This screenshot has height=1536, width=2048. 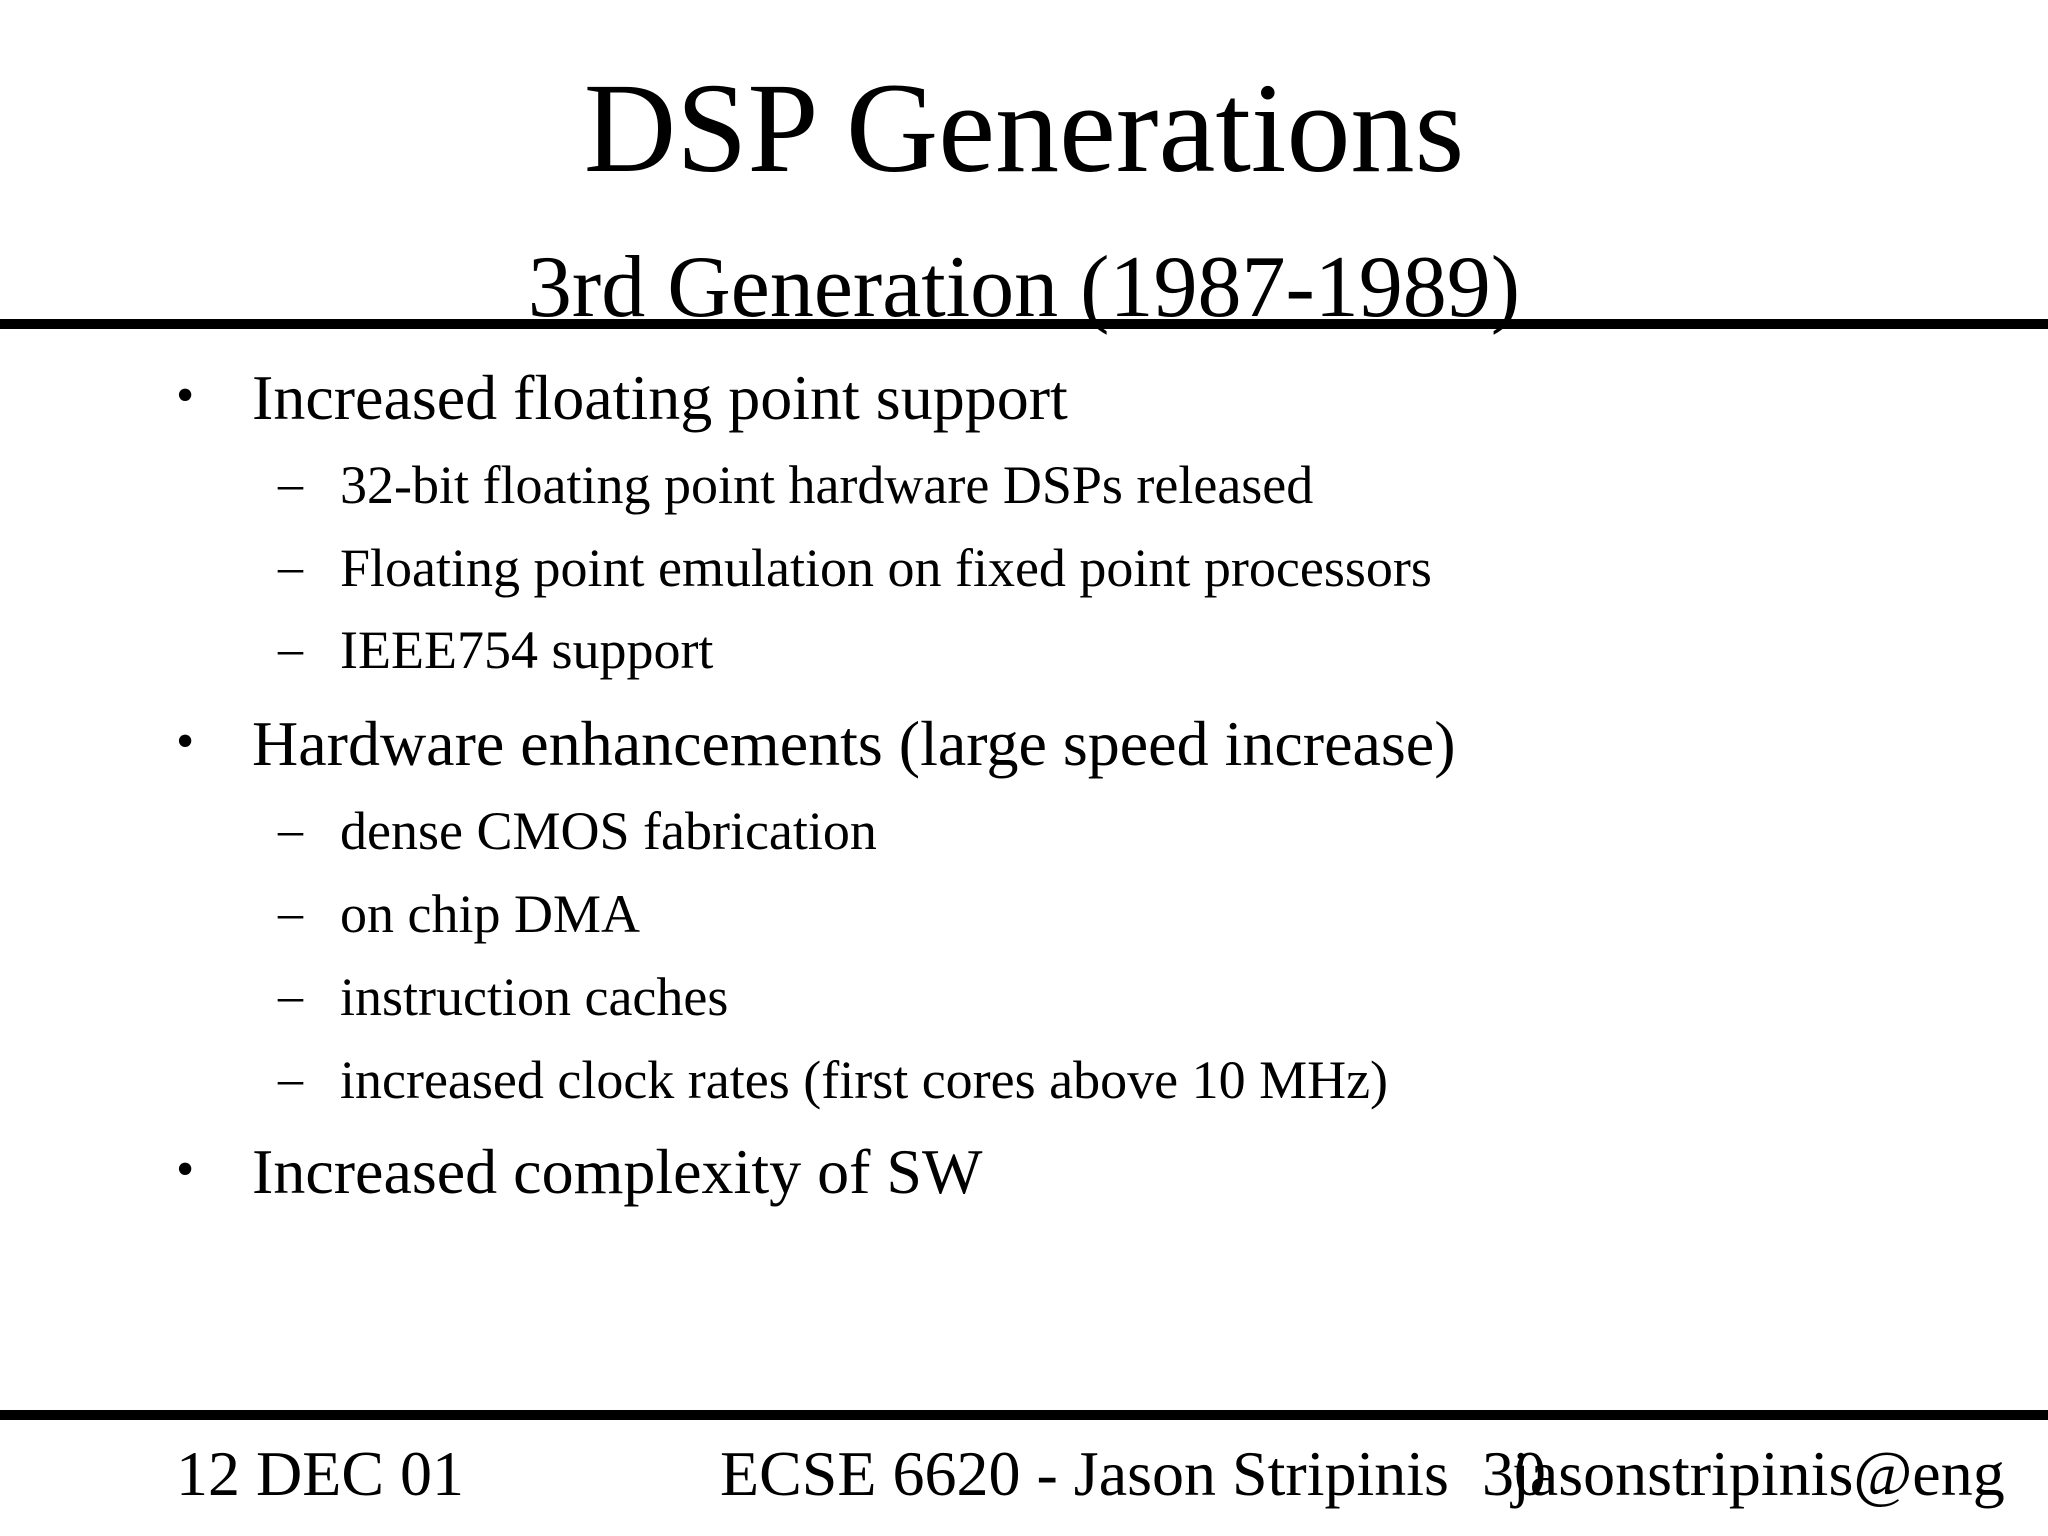 What do you see at coordinates (1024, 287) in the screenshot?
I see `slide-subtitle: 3rd Generation (1987-1989)` at bounding box center [1024, 287].